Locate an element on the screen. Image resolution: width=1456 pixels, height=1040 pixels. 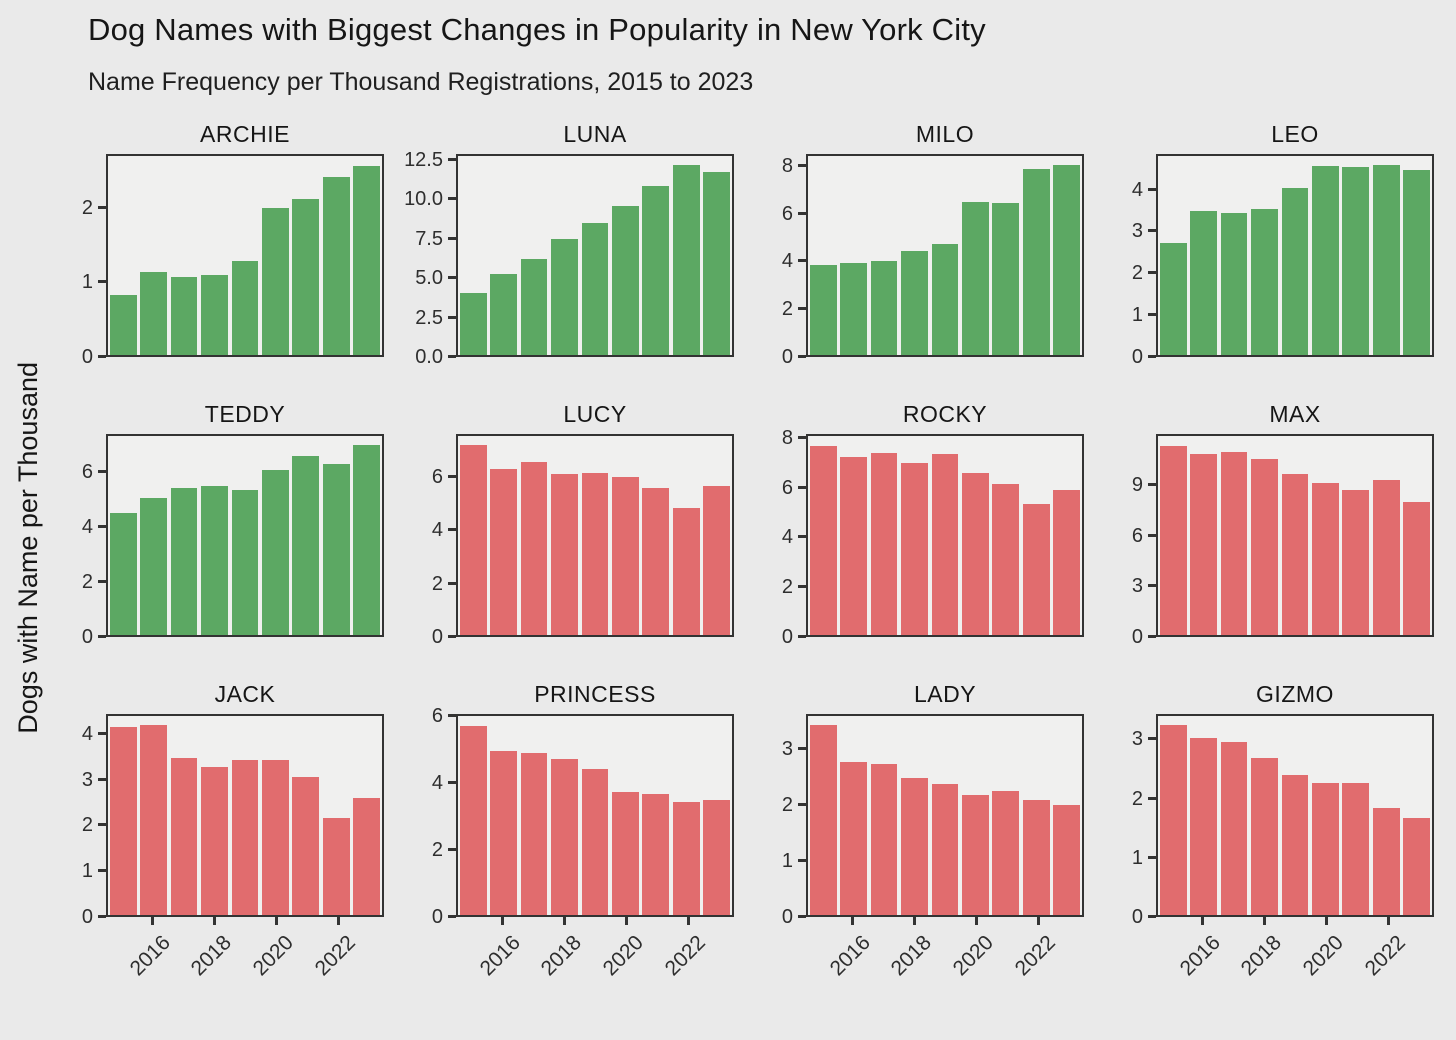
bar-gizmo-2018 is located at coordinates (1264, 836).